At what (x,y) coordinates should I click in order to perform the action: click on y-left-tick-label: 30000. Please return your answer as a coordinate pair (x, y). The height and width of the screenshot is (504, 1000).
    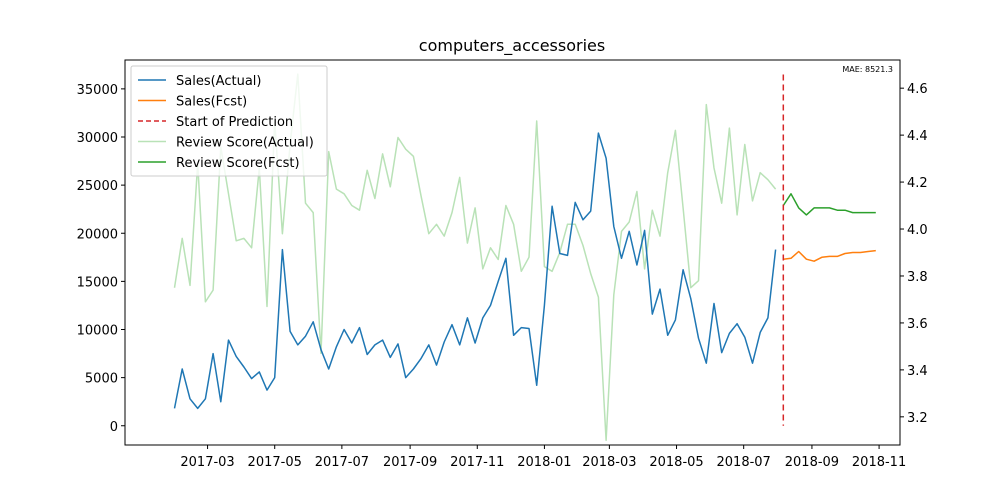
    Looking at the image, I should click on (97, 138).